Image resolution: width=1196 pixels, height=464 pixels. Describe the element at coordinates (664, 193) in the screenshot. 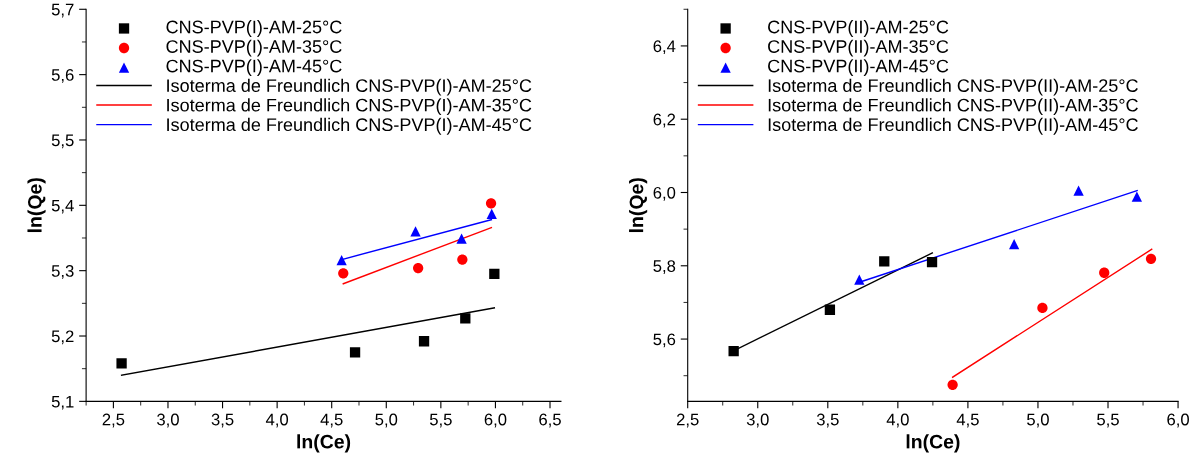

I see `y-tick-label: 6,0` at that location.